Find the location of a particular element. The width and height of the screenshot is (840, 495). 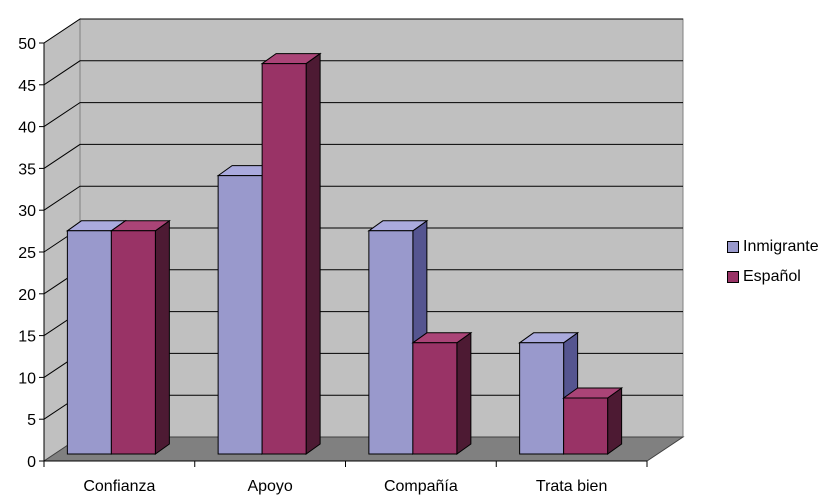

y-tick-label: 10 is located at coordinates (27, 378).